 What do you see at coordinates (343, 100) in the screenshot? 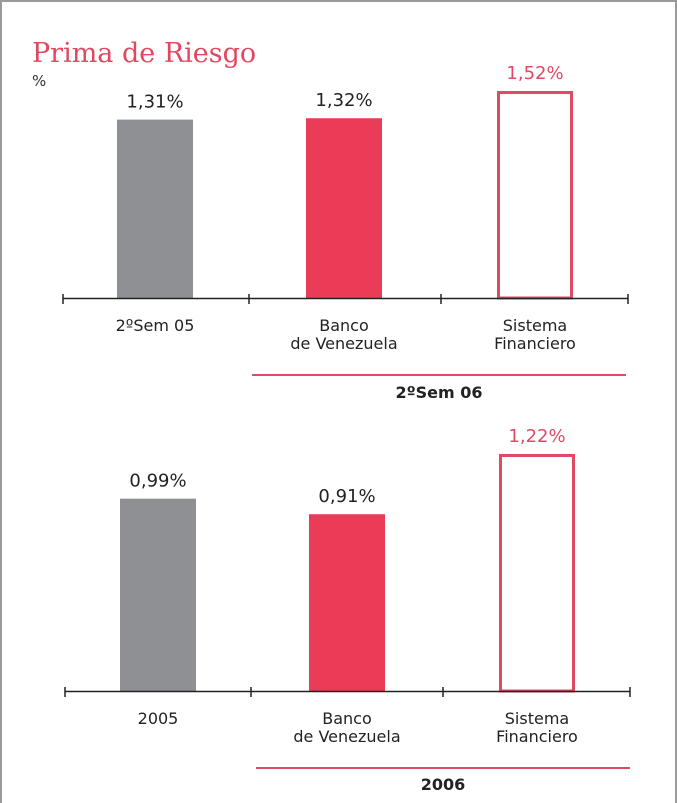
I see `value-label-2: 1,32%` at bounding box center [343, 100].